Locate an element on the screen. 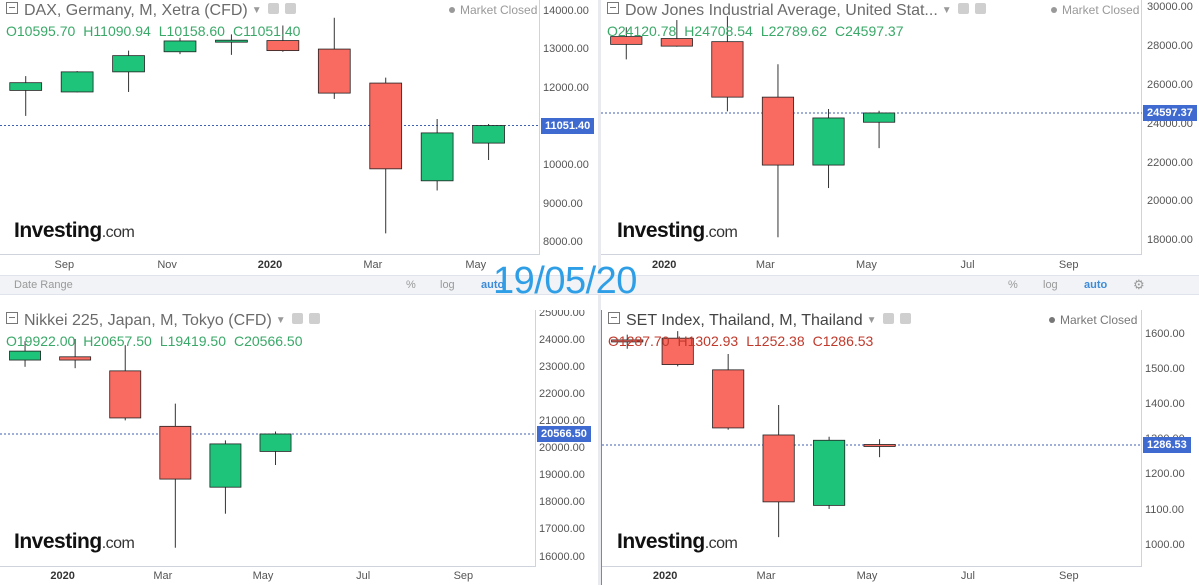  close-value: C1286.53 is located at coordinates (843, 341).